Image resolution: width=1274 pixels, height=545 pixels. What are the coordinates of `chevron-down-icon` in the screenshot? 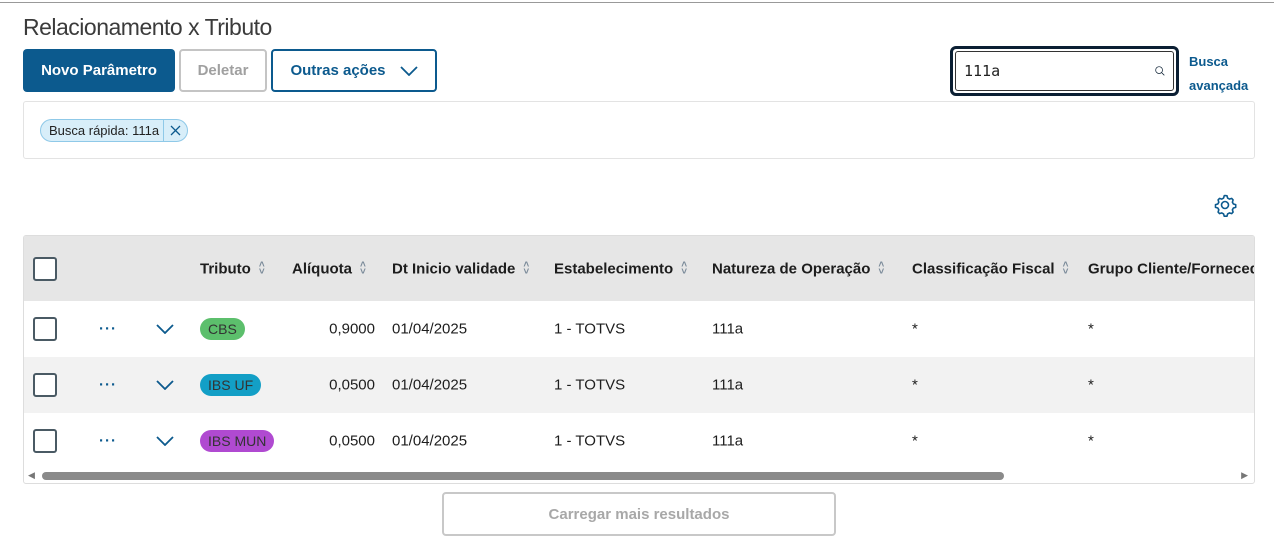 It's located at (408, 70).